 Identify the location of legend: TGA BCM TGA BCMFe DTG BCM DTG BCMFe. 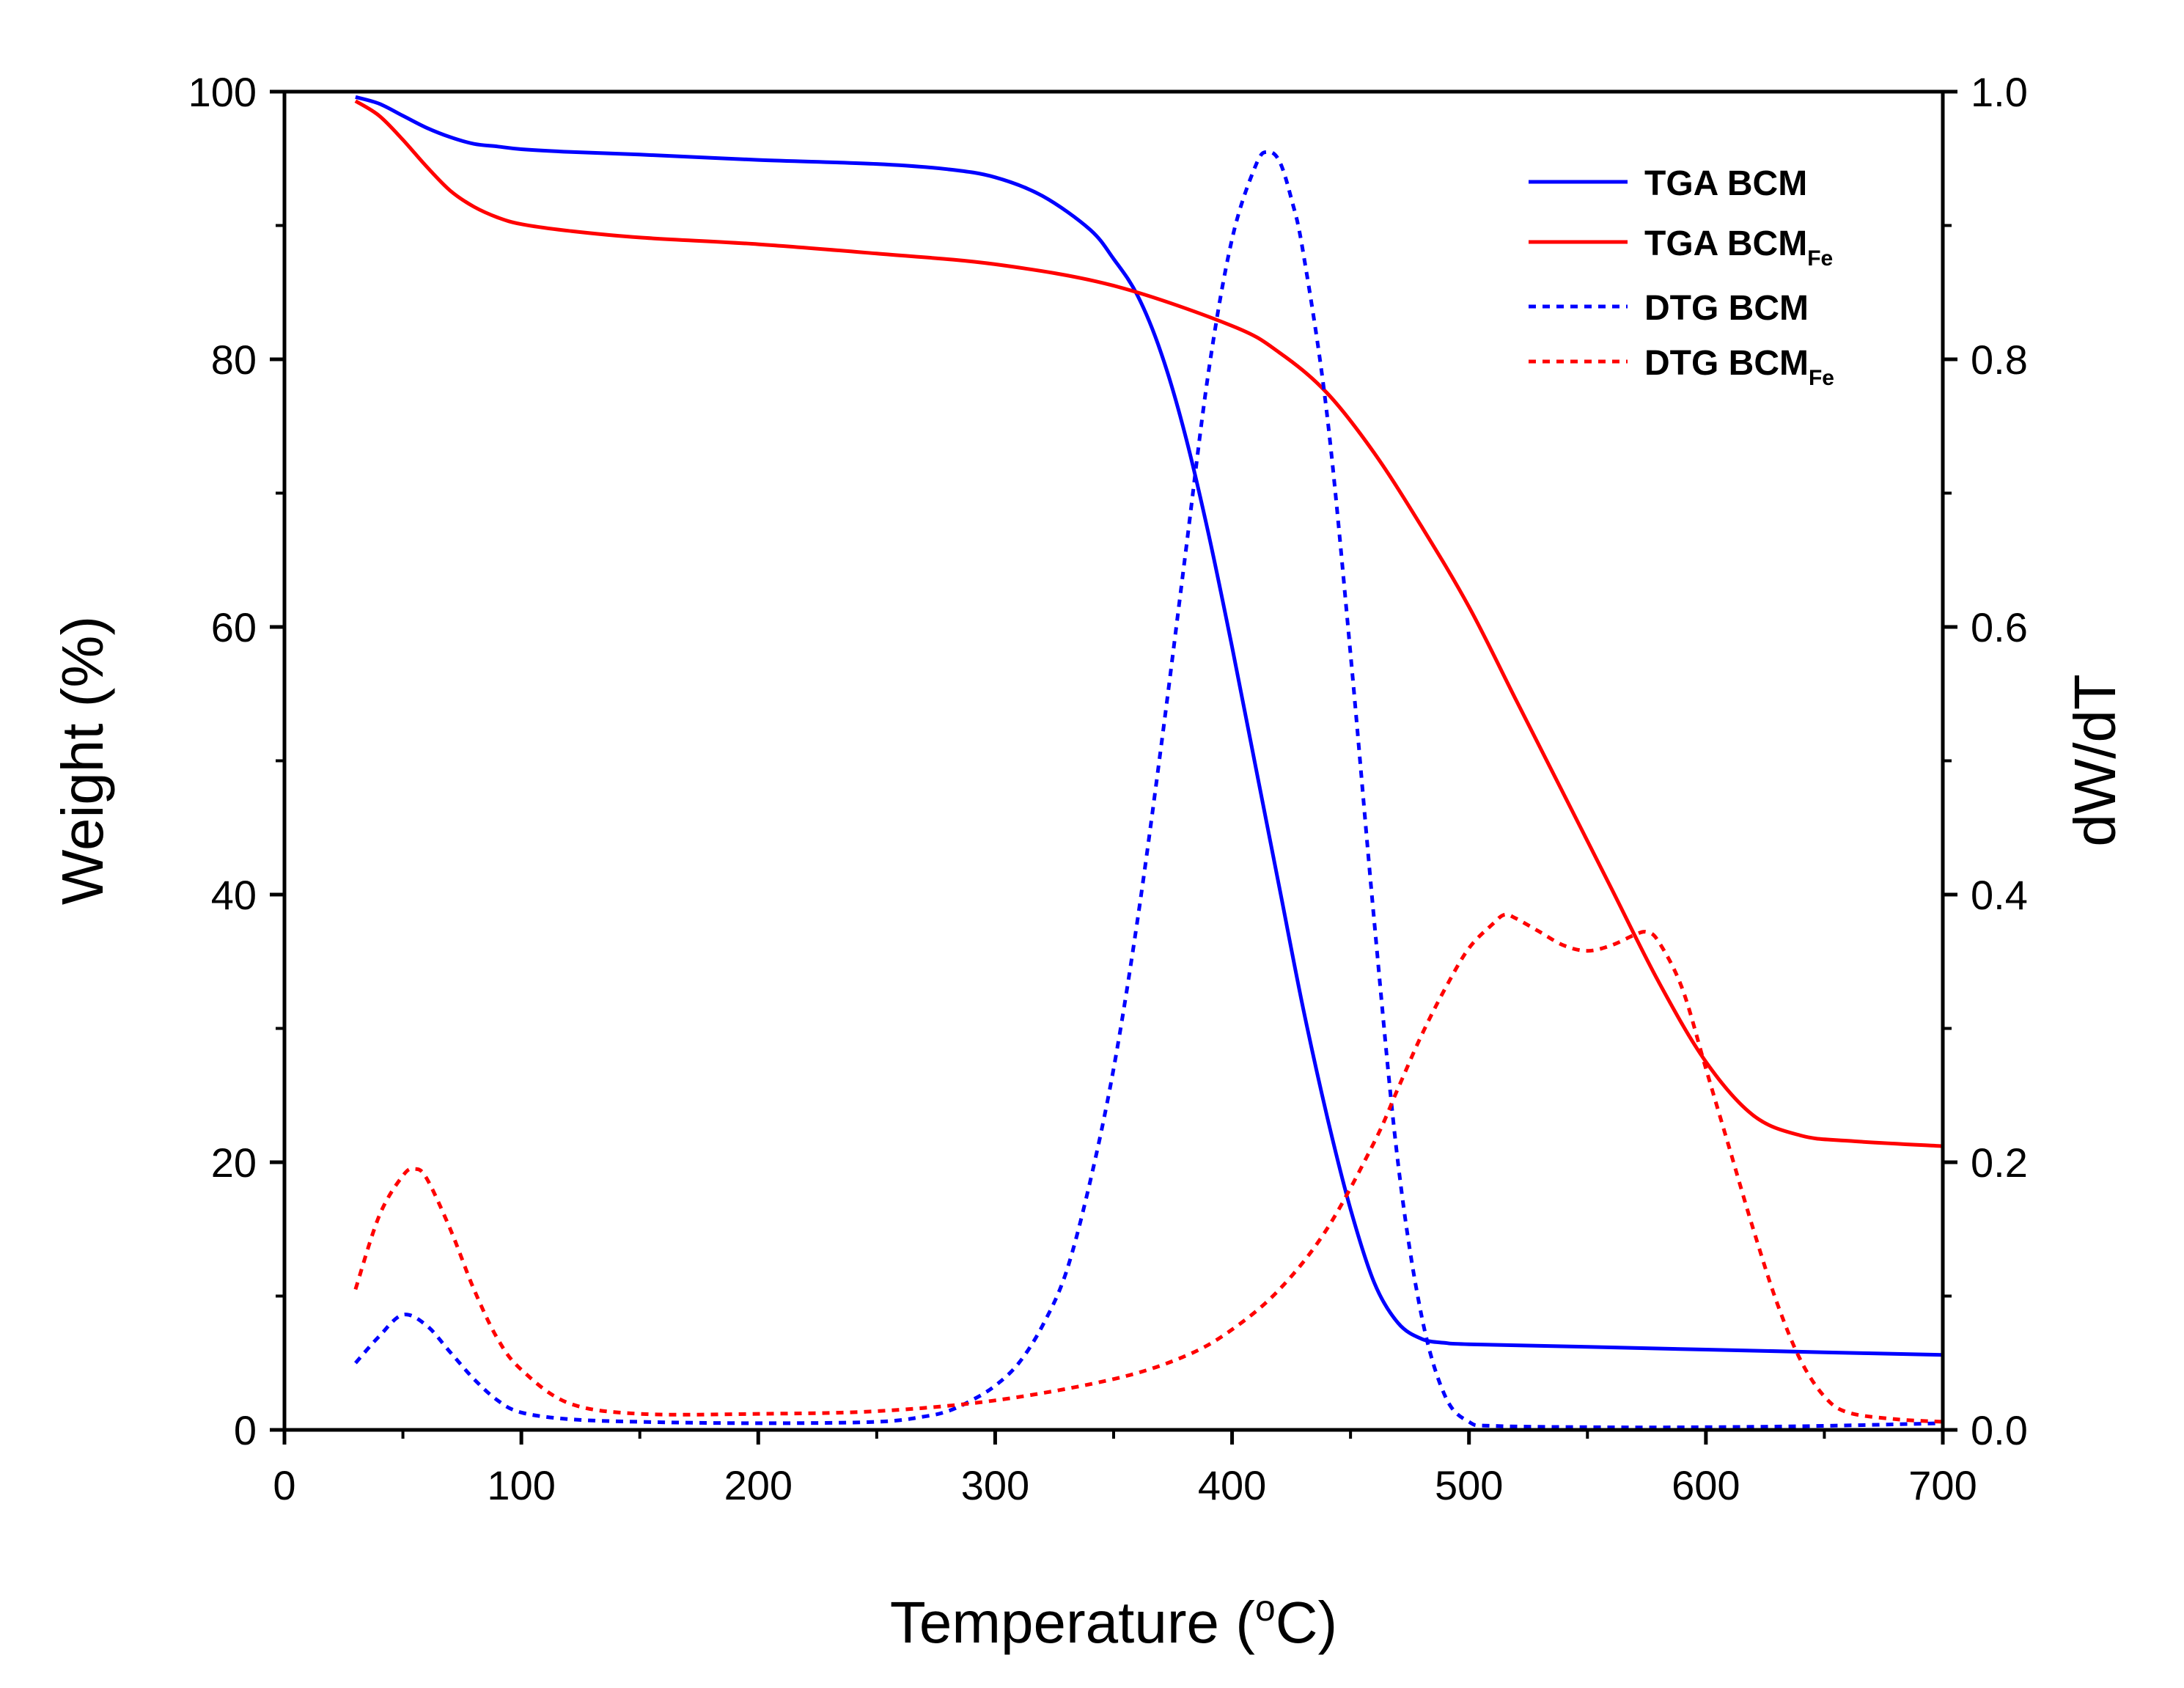
(1681, 277).